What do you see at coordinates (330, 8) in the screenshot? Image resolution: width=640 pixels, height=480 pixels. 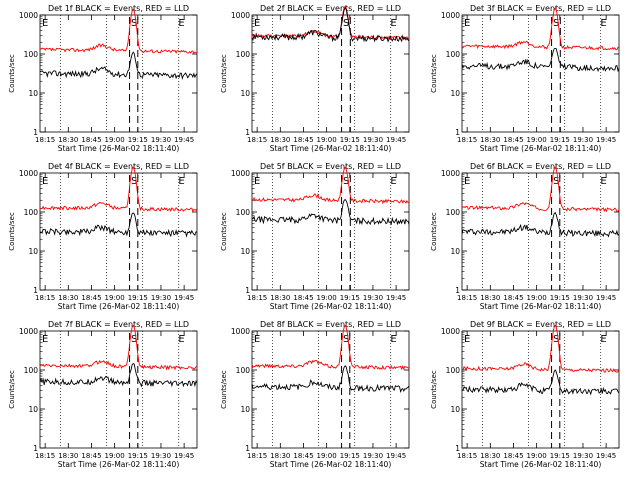 I see `panel-title: Det 2f BLACK = Events, RED = LLD` at bounding box center [330, 8].